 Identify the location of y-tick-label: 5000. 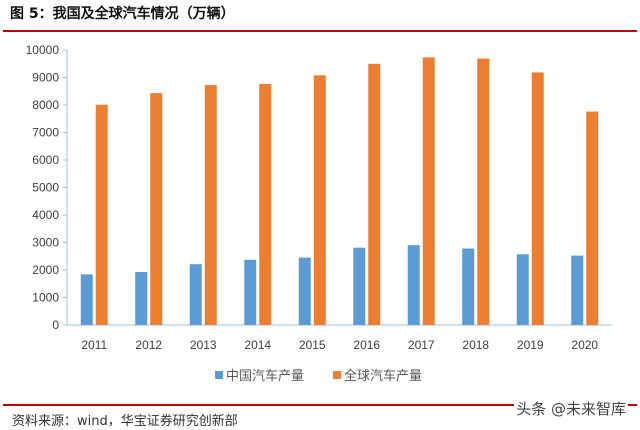
(45, 188).